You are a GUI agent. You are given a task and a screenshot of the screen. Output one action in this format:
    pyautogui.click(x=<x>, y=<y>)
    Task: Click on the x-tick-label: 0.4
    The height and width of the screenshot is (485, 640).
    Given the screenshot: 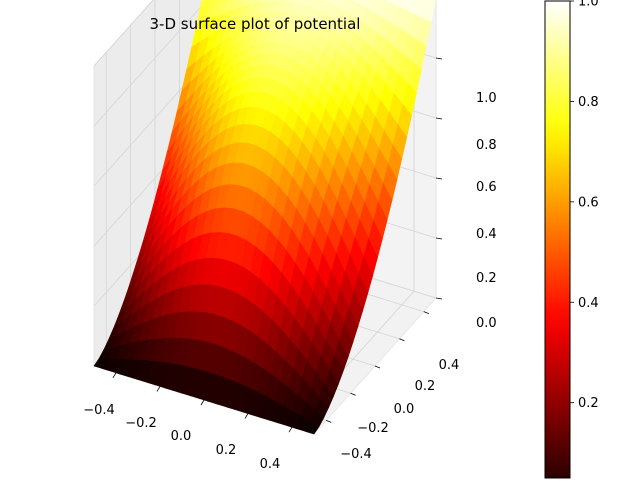 What is the action you would take?
    pyautogui.click(x=270, y=464)
    